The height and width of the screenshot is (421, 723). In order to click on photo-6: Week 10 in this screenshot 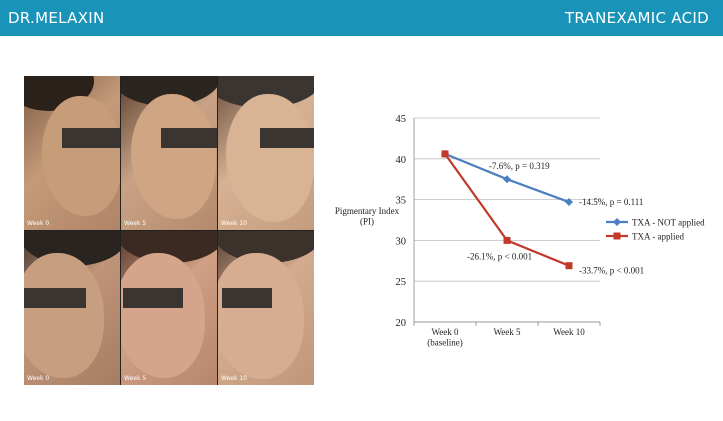, I will do `click(266, 308)`.